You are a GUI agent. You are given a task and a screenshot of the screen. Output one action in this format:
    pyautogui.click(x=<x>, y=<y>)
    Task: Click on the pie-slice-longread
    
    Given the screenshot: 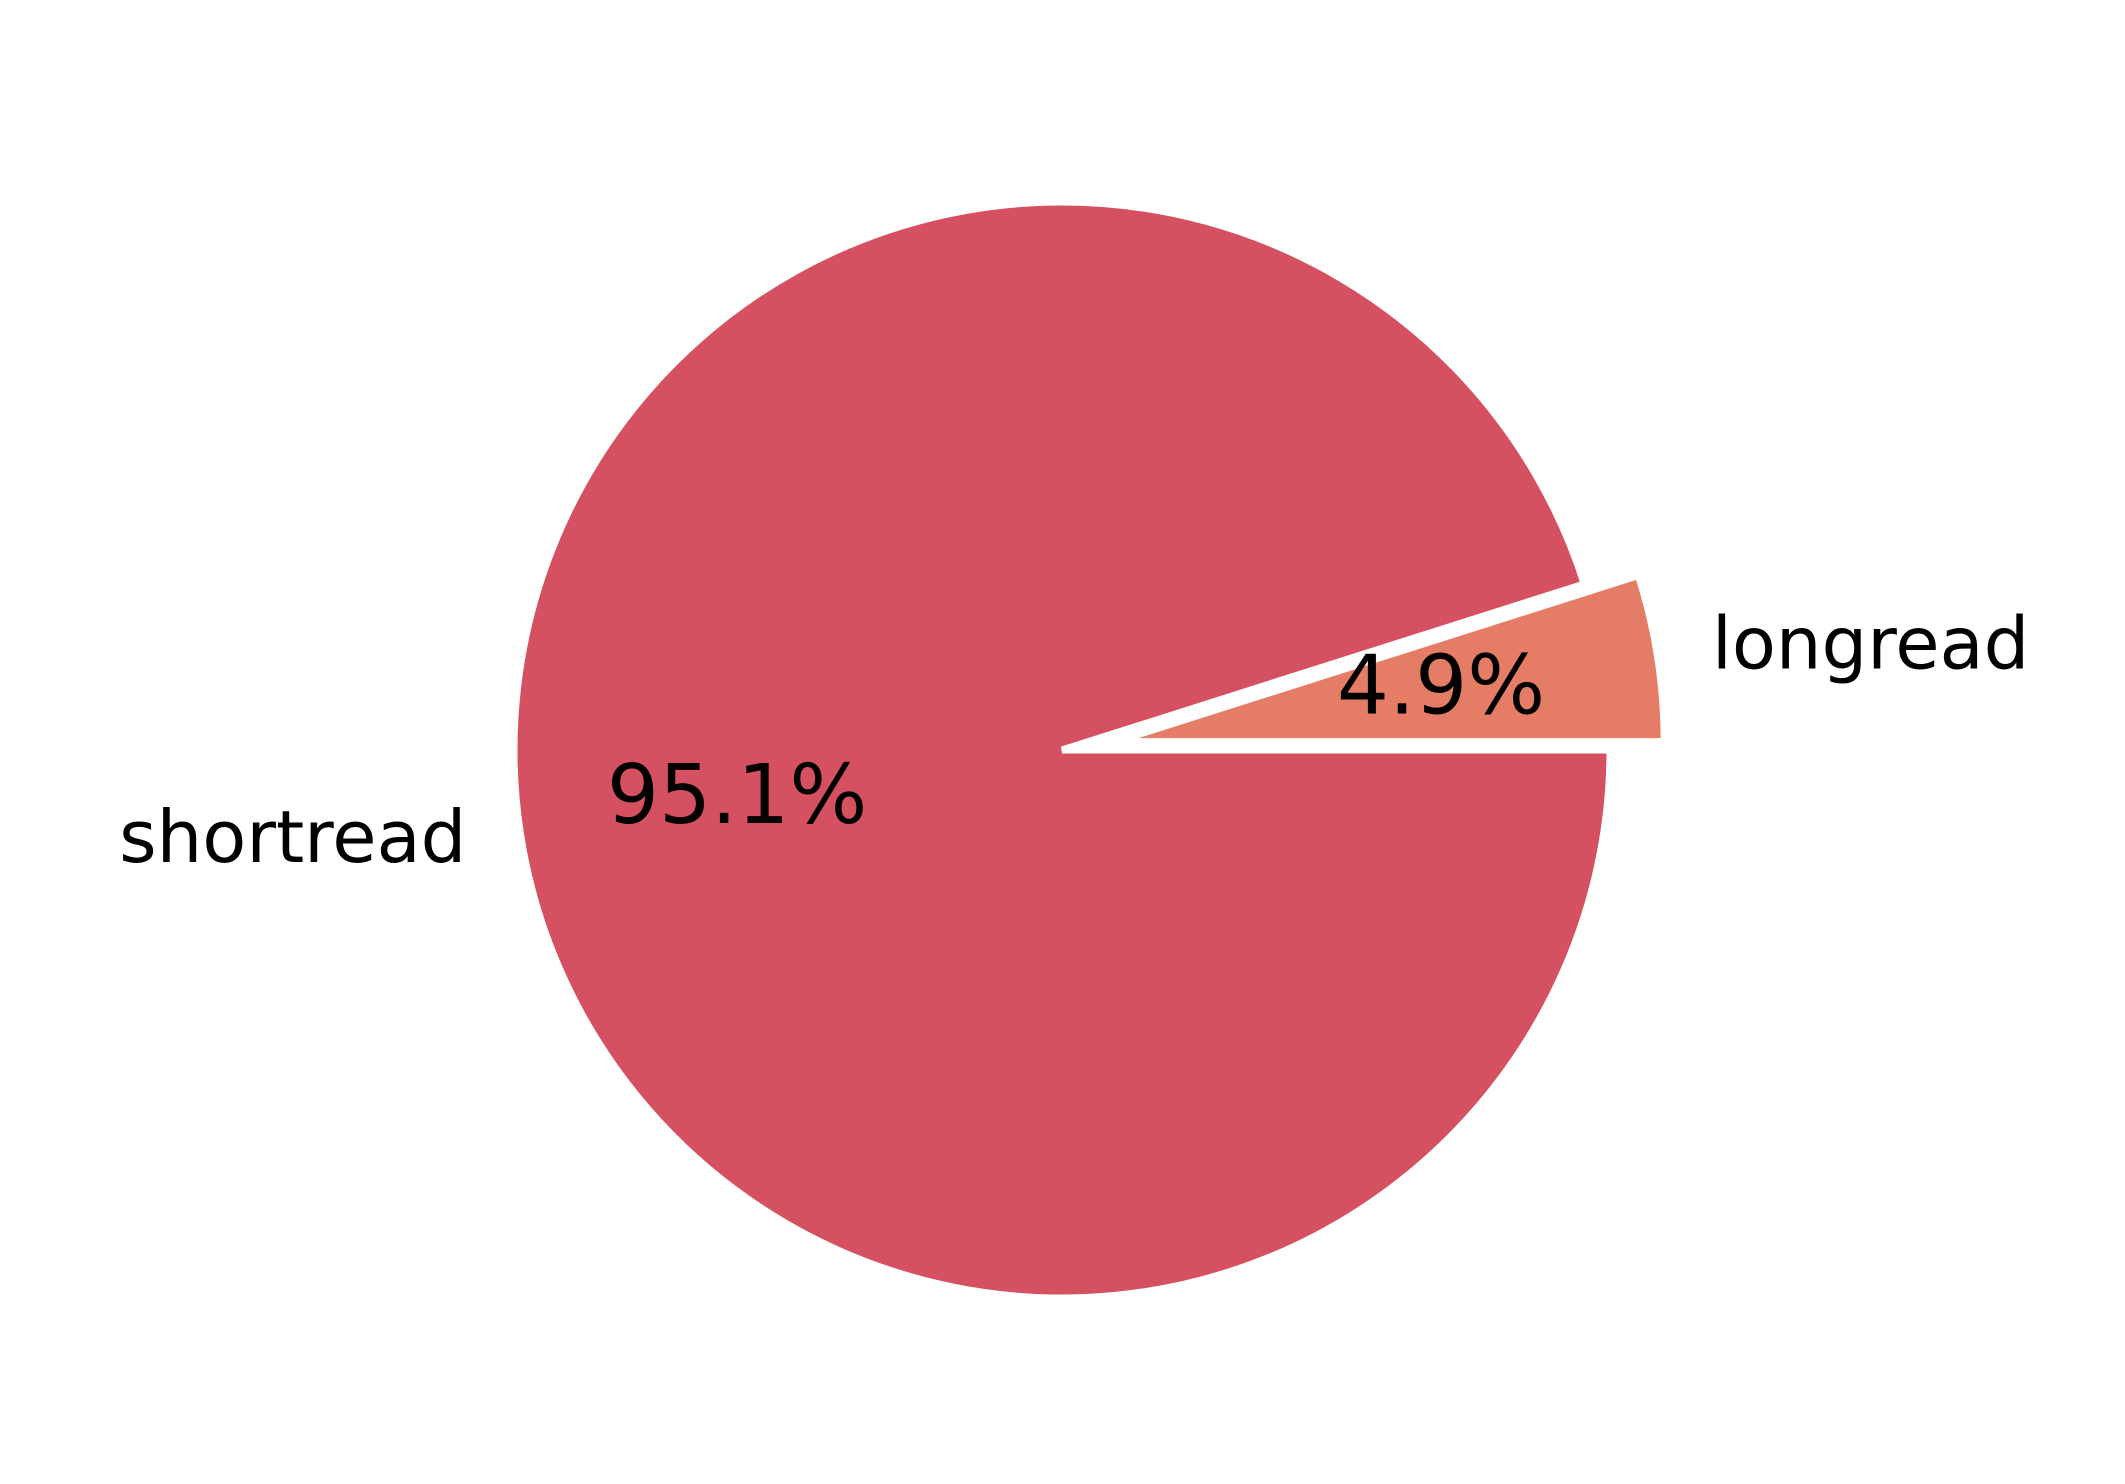 What is the action you would take?
    pyautogui.click(x=1391, y=658)
    